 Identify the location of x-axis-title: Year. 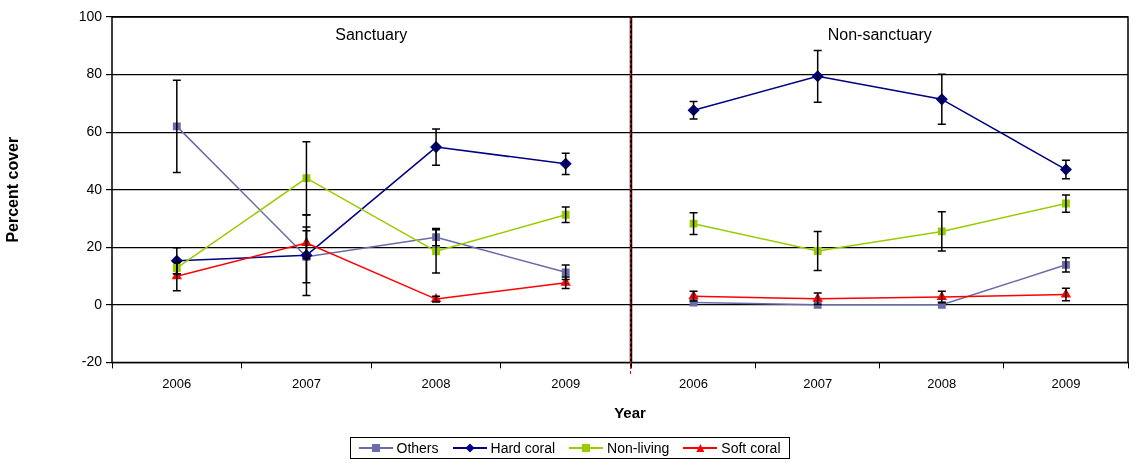
(630, 412).